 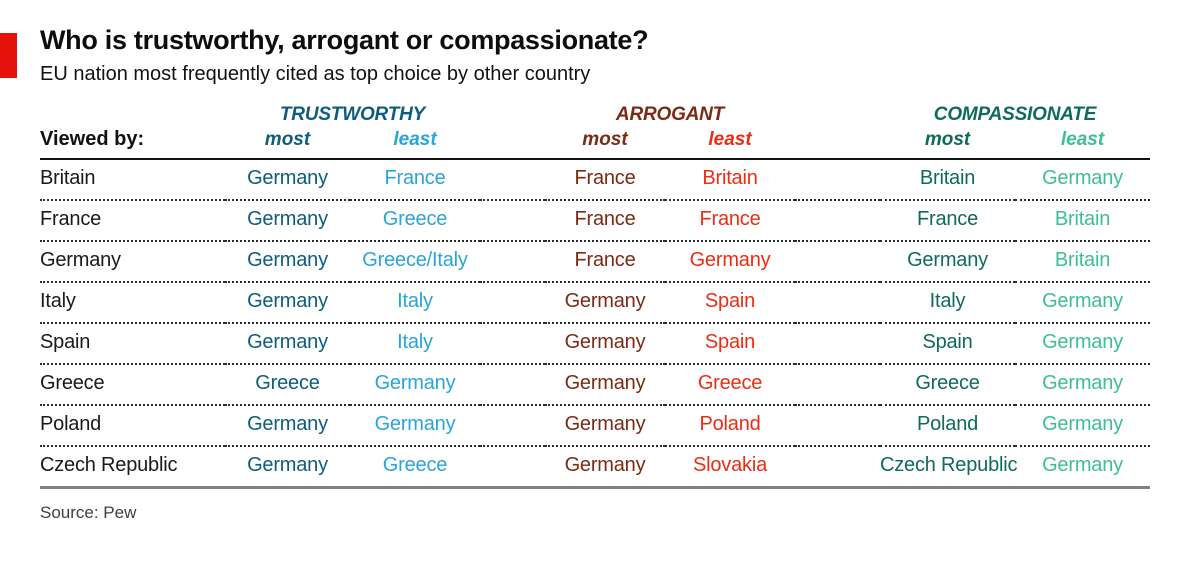 What do you see at coordinates (352, 114) in the screenshot?
I see `column-group-trustworthy: TRUSTWORTHY` at bounding box center [352, 114].